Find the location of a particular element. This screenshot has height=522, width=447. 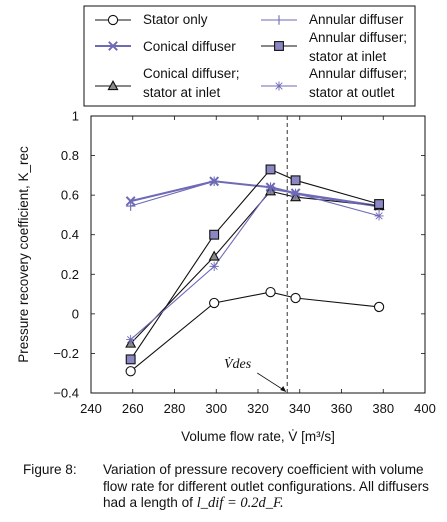

legend-label-2-1: stator at inlet is located at coordinates (182, 92).